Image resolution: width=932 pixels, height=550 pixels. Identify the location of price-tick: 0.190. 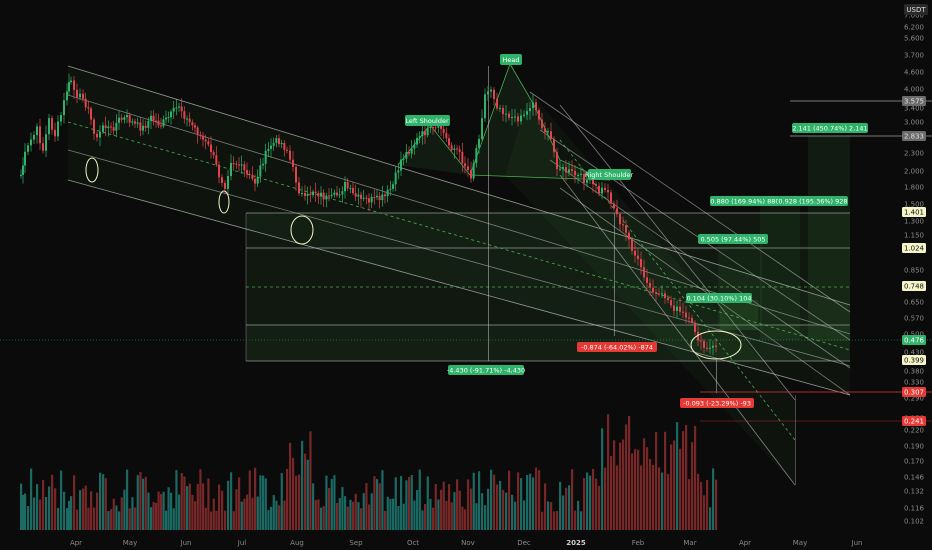
(914, 447).